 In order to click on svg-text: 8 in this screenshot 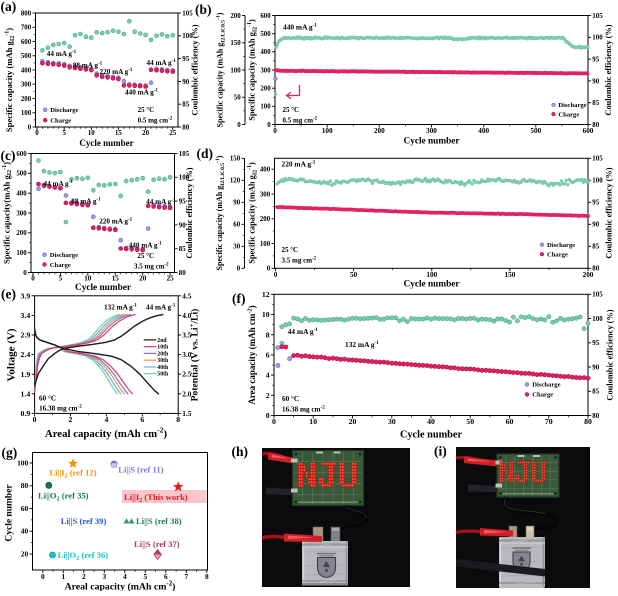, I will do `click(268, 334)`.